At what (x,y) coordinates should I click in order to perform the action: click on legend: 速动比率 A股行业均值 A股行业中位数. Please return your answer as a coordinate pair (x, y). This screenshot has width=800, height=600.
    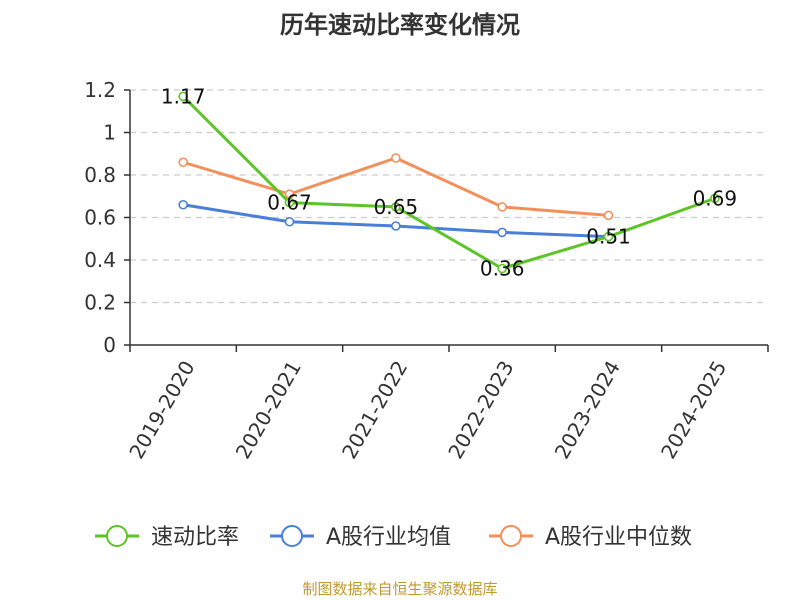
    Looking at the image, I should click on (393, 537).